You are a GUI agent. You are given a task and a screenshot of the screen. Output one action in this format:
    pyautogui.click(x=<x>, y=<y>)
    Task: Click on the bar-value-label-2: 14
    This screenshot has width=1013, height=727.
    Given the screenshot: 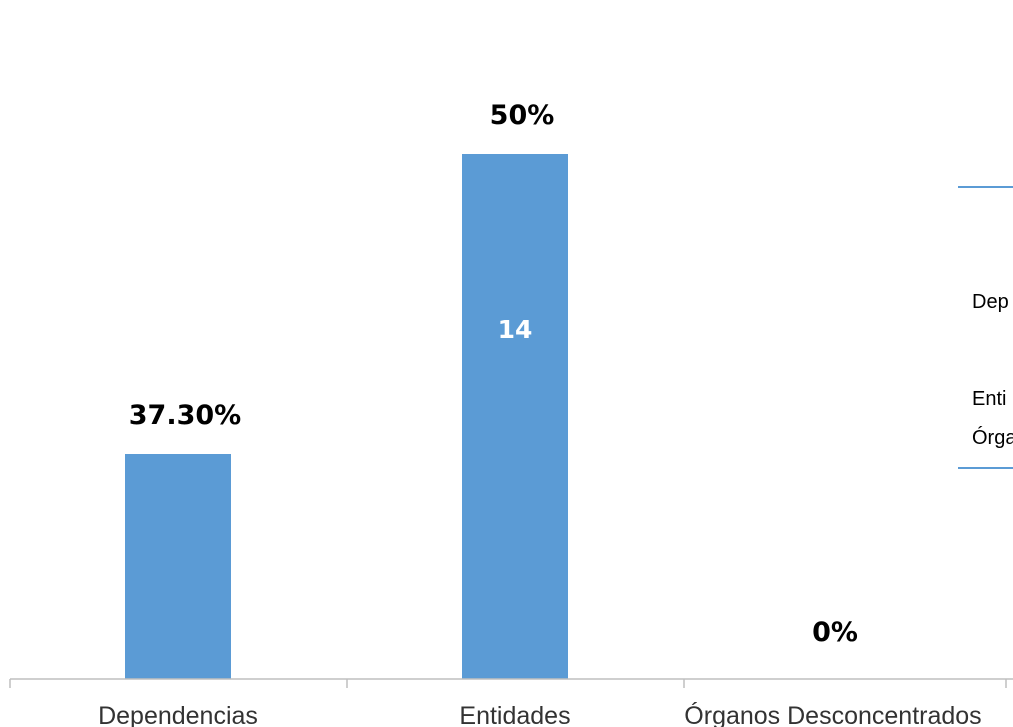 What is the action you would take?
    pyautogui.click(x=515, y=329)
    